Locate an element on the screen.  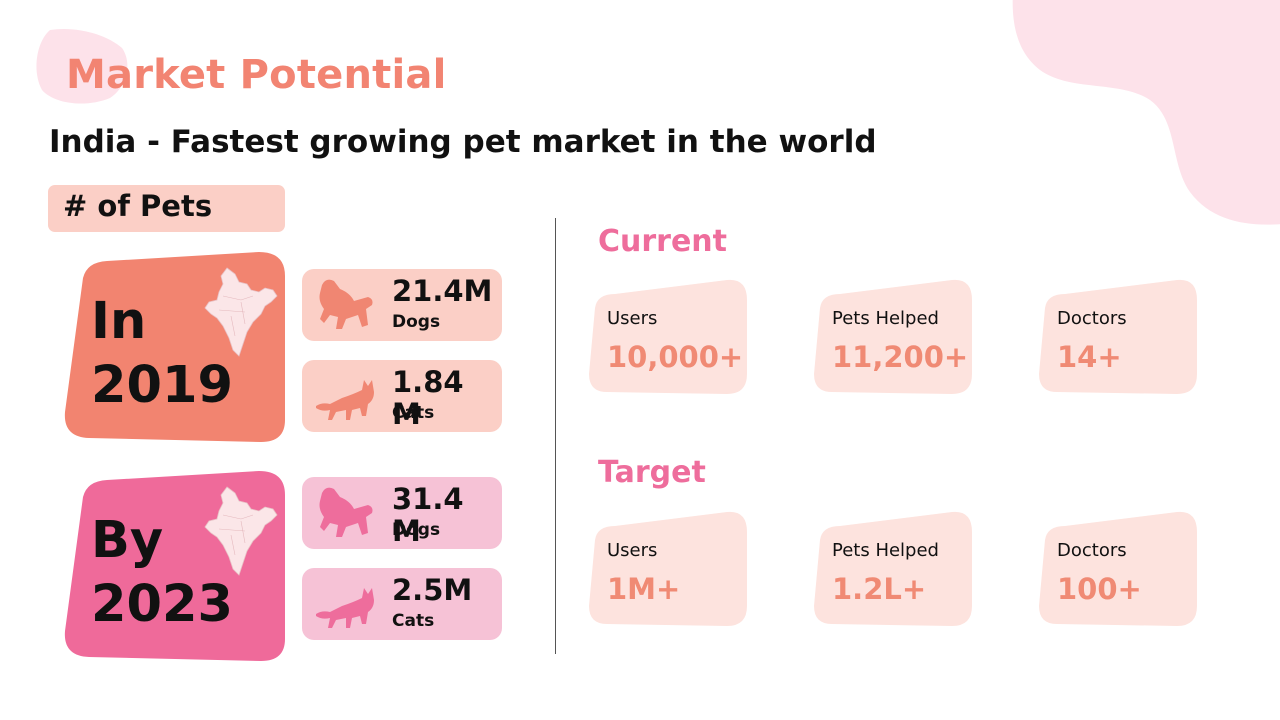
metric-value: 11,200+ is located at coordinates (900, 357).